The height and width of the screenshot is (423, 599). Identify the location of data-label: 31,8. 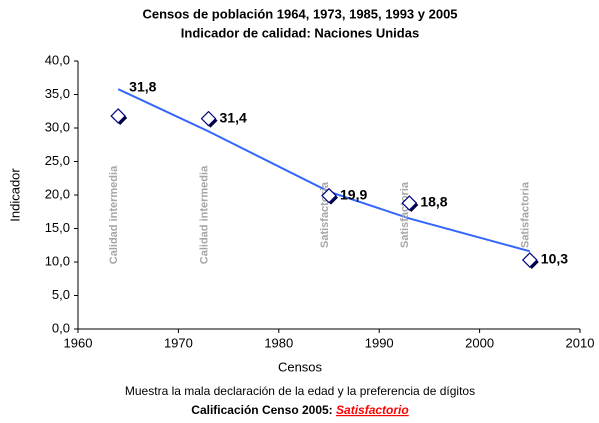
(142, 87).